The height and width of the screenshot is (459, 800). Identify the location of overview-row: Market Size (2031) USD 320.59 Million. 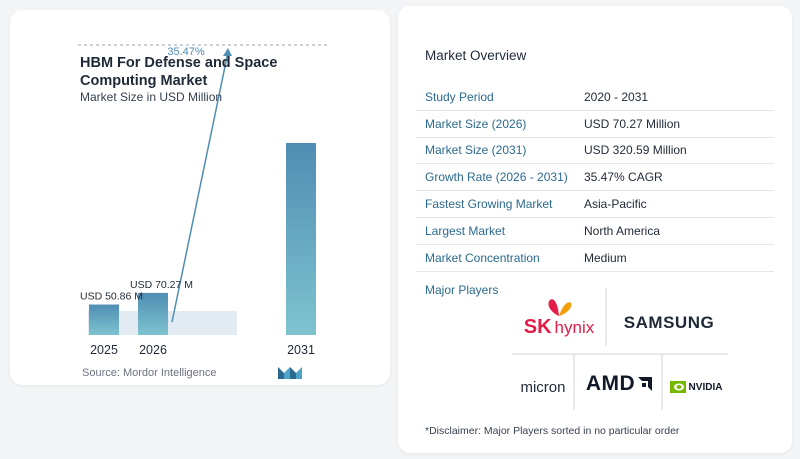
(595, 151).